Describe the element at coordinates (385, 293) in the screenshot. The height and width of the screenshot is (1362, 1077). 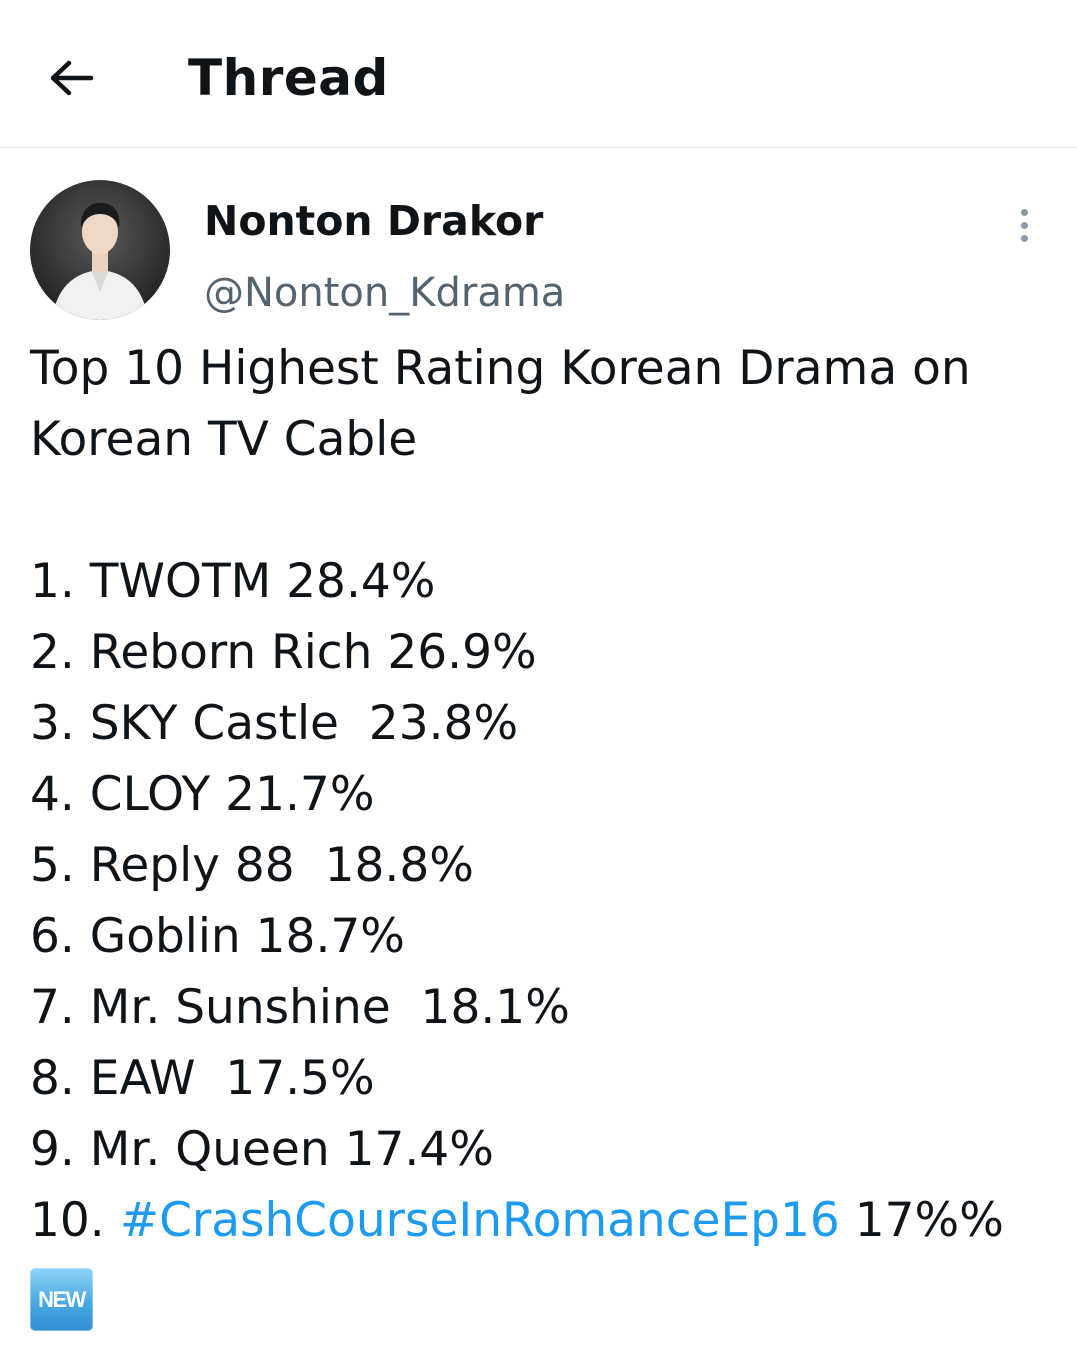
I see `author-handle: @Nonton_Kdrama` at that location.